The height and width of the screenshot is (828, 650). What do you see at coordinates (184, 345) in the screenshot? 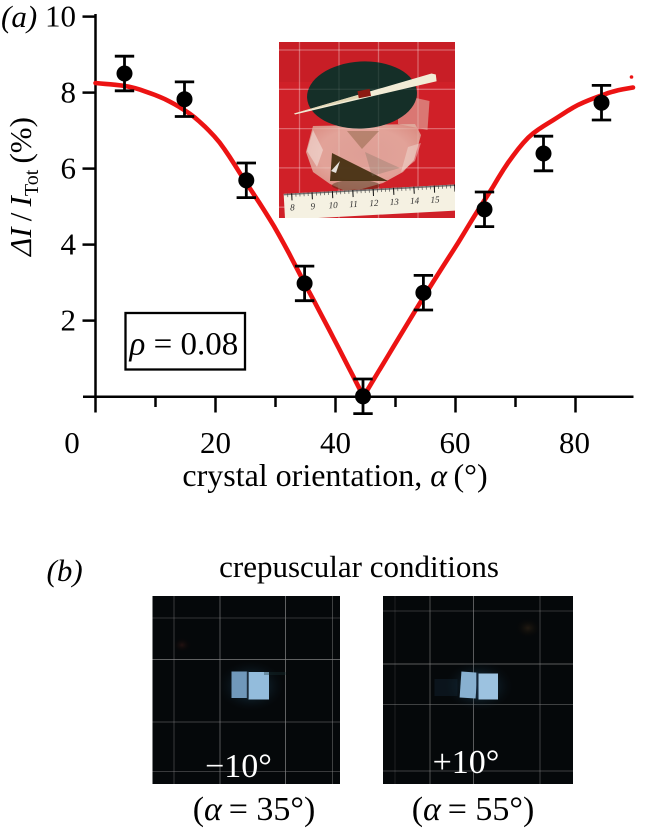
I see `svg-text: ρ = 0.08` at bounding box center [184, 345].